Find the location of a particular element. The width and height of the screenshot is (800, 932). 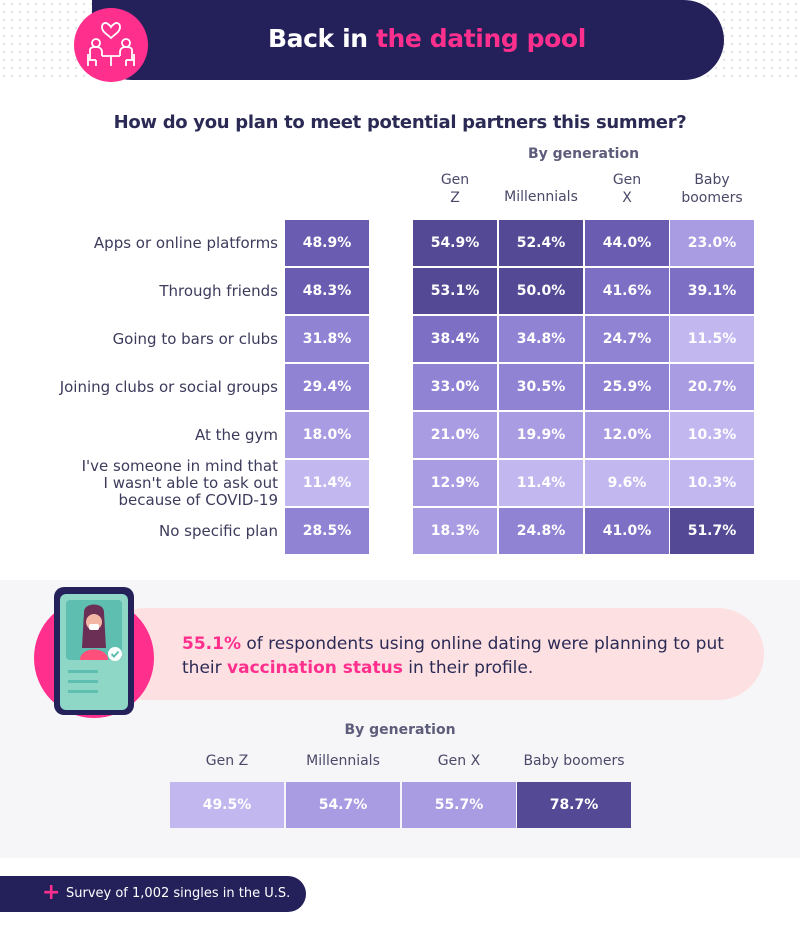

column-header: Baby boomers is located at coordinates (712, 189).